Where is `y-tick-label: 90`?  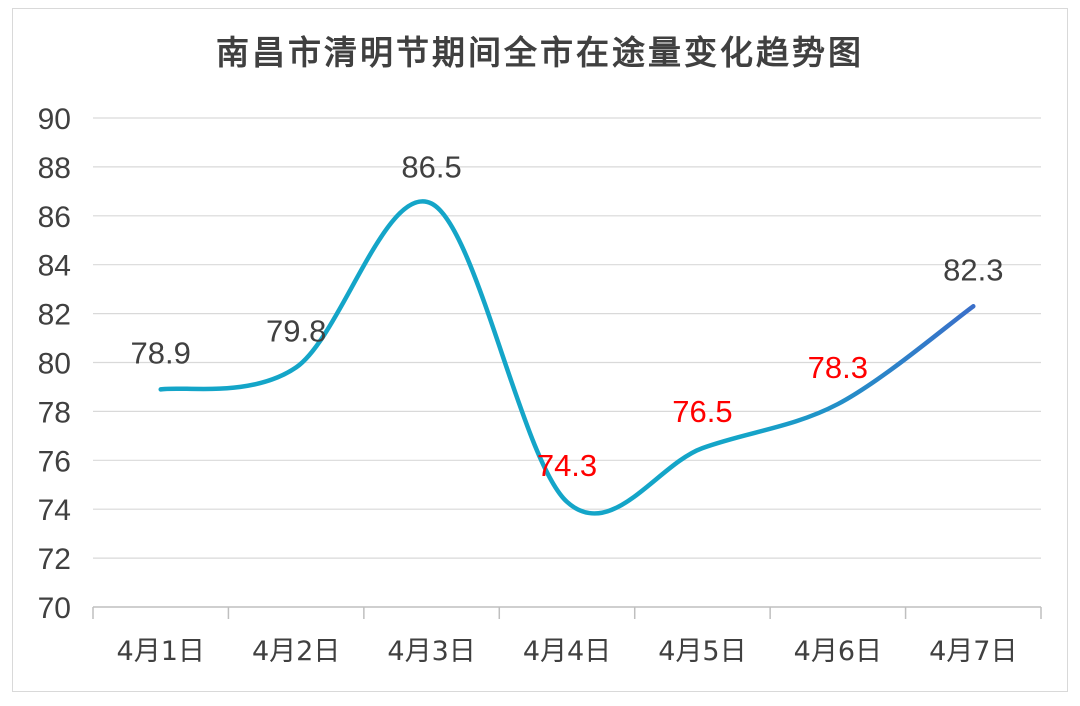
y-tick-label: 90 is located at coordinates (54, 119).